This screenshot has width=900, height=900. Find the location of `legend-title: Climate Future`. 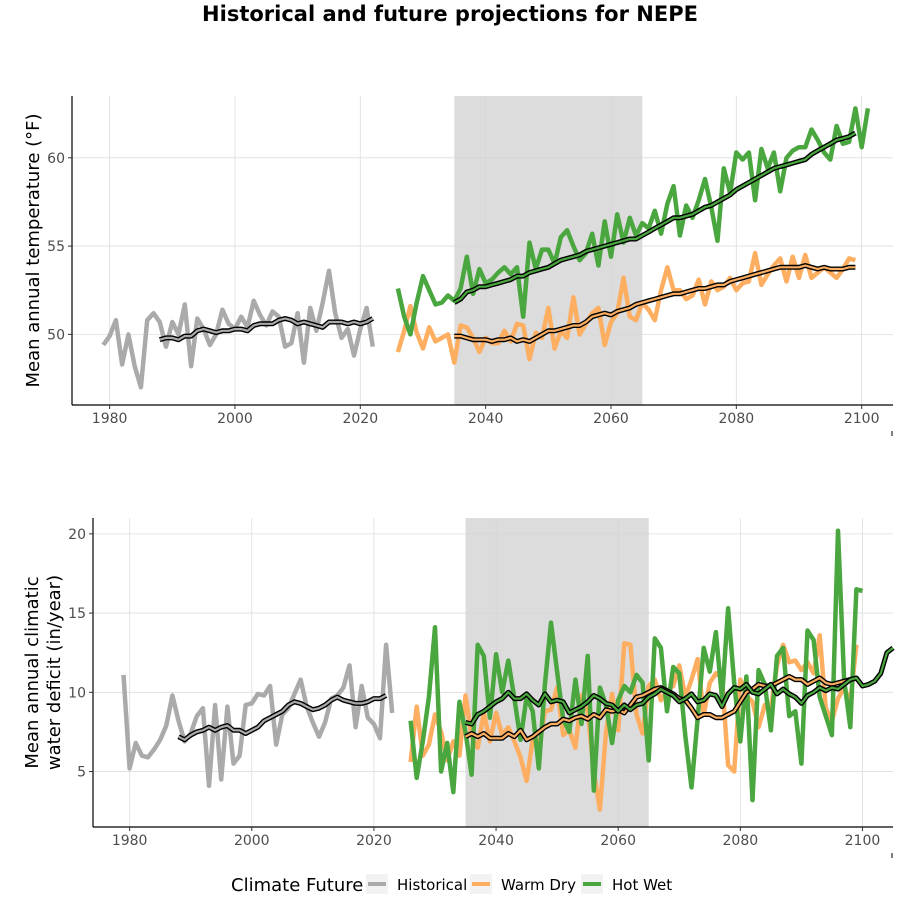

legend-title: Climate Future is located at coordinates (297, 885).